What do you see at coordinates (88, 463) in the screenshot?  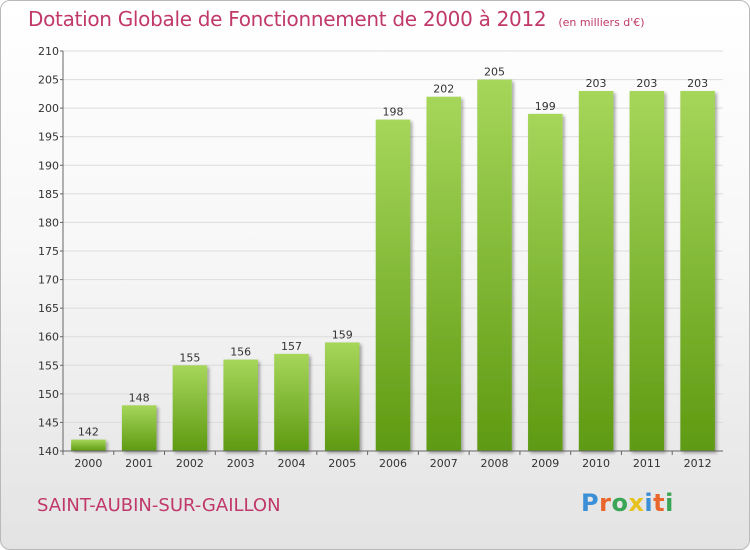 I see `x-tick-label-2000: 2000` at bounding box center [88, 463].